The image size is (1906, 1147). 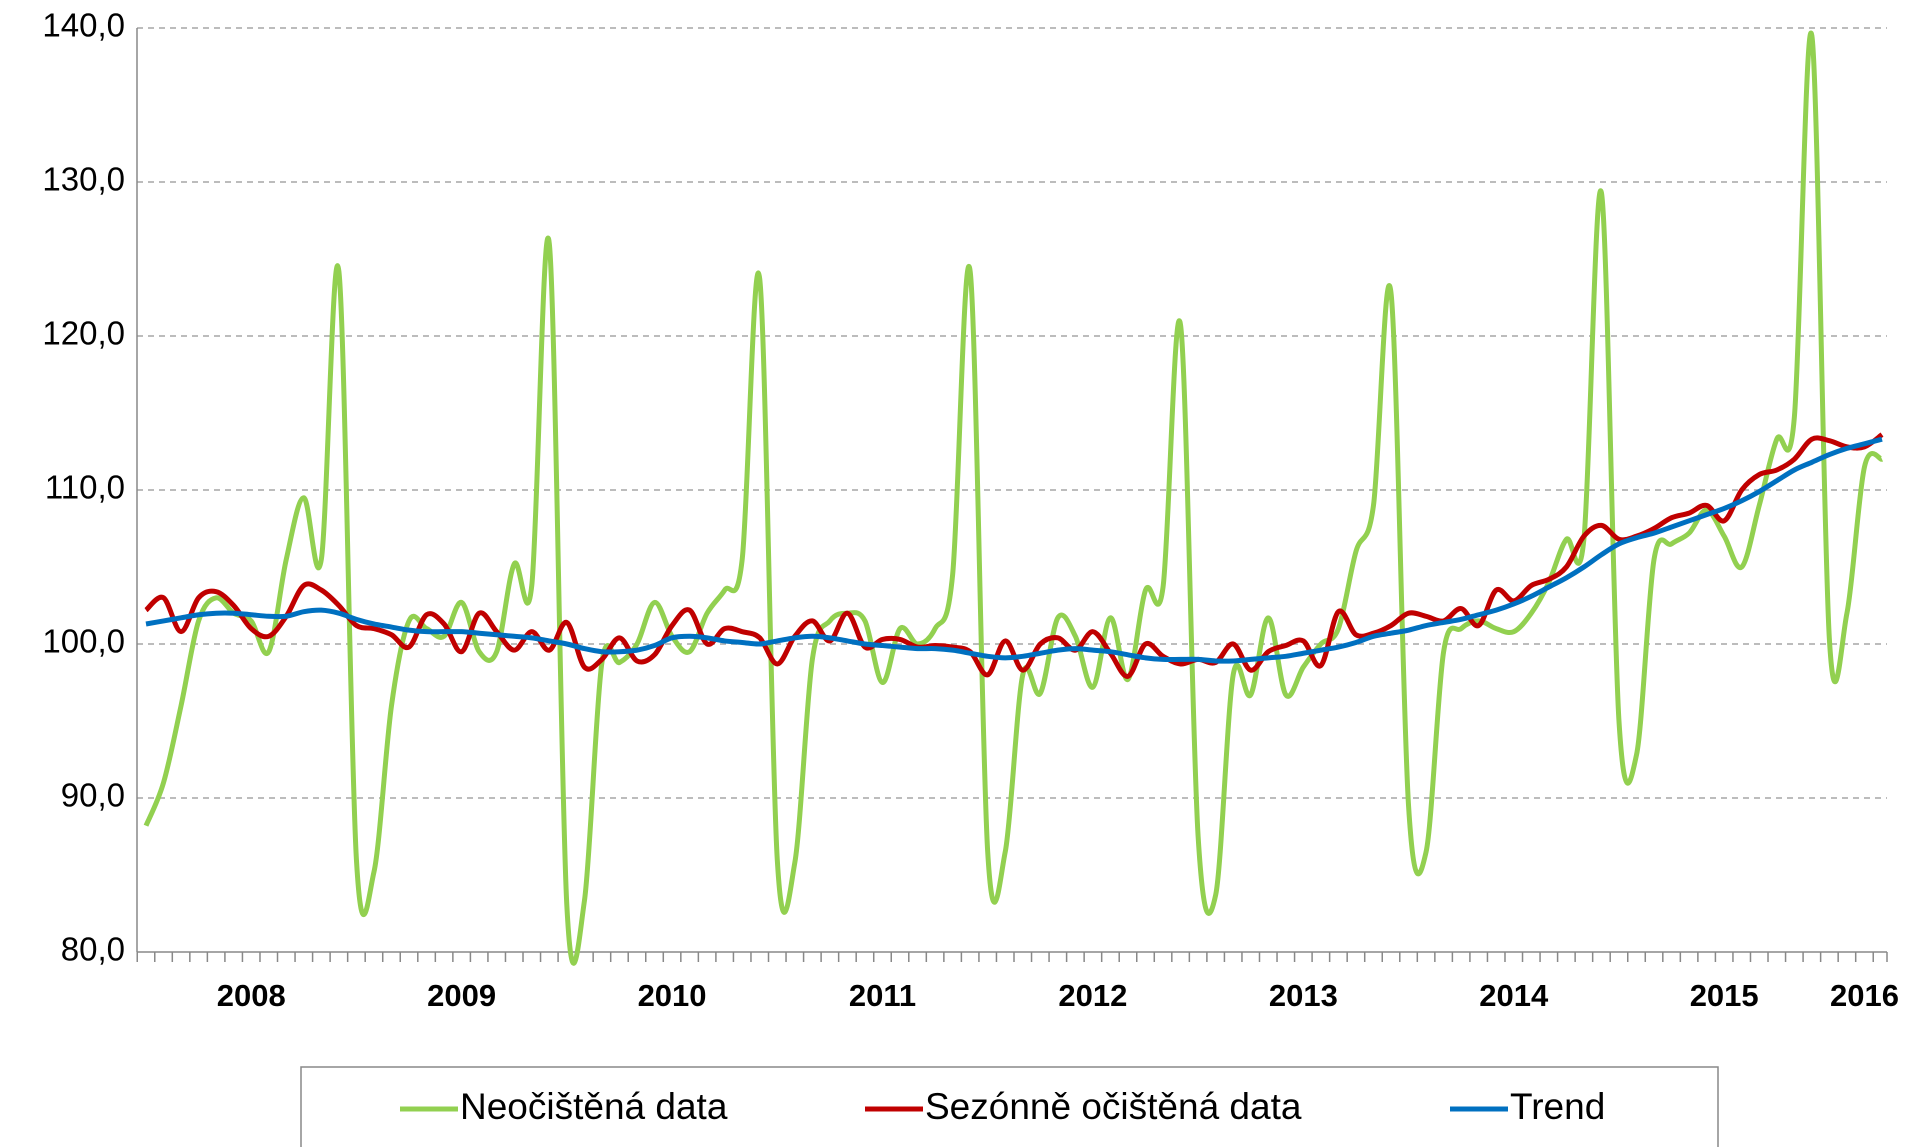 I want to click on x-tick-label: 2013, so click(x=1303, y=995).